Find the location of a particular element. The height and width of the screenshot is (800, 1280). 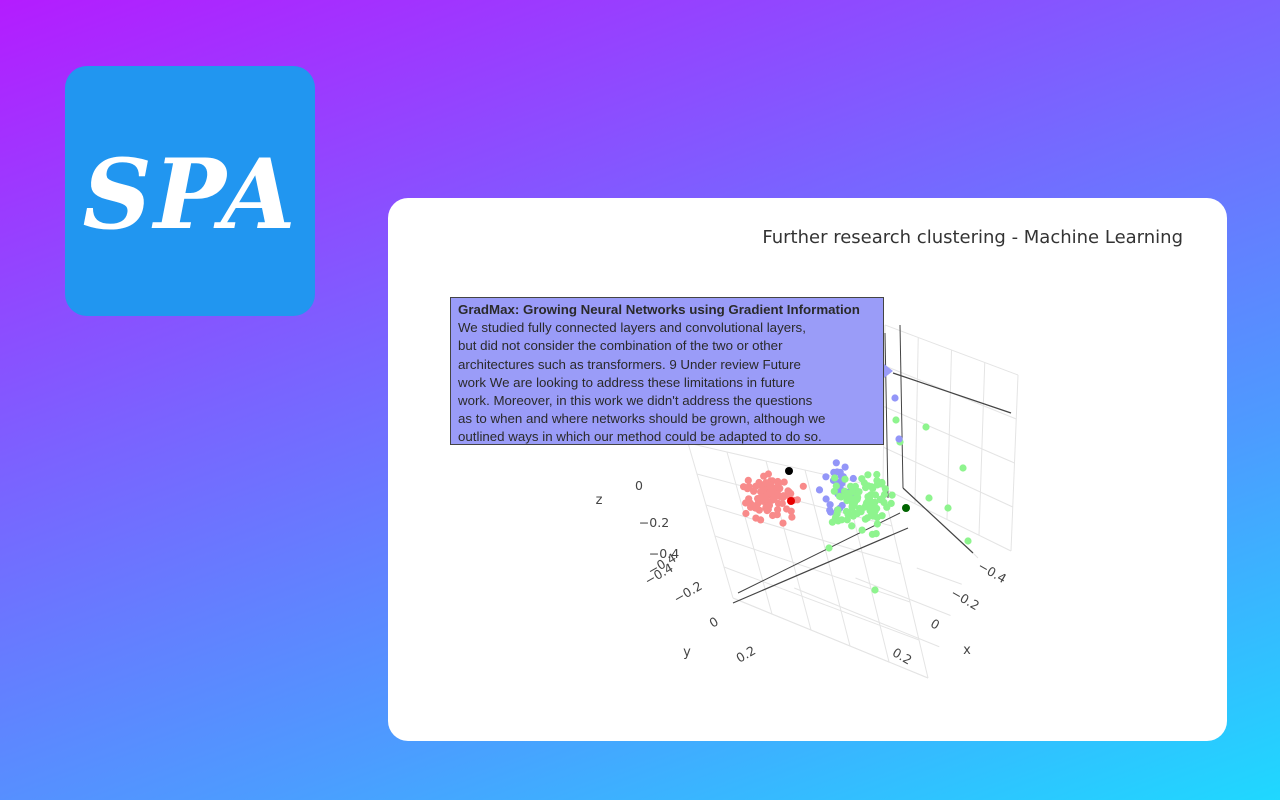

z-tick-label: 0 is located at coordinates (639, 485).